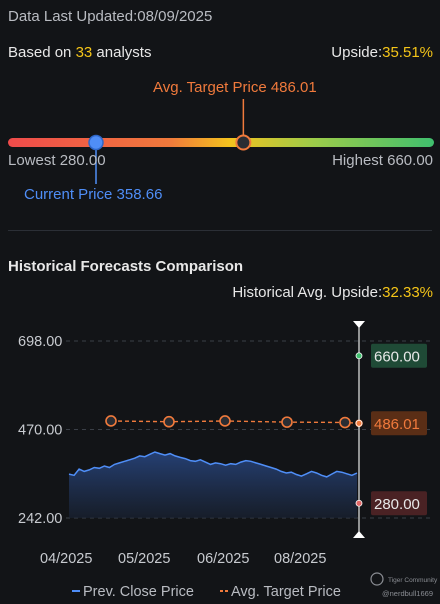 This screenshot has width=440, height=604. Describe the element at coordinates (377, 579) in the screenshot. I see `tiger-logo-icon` at that location.